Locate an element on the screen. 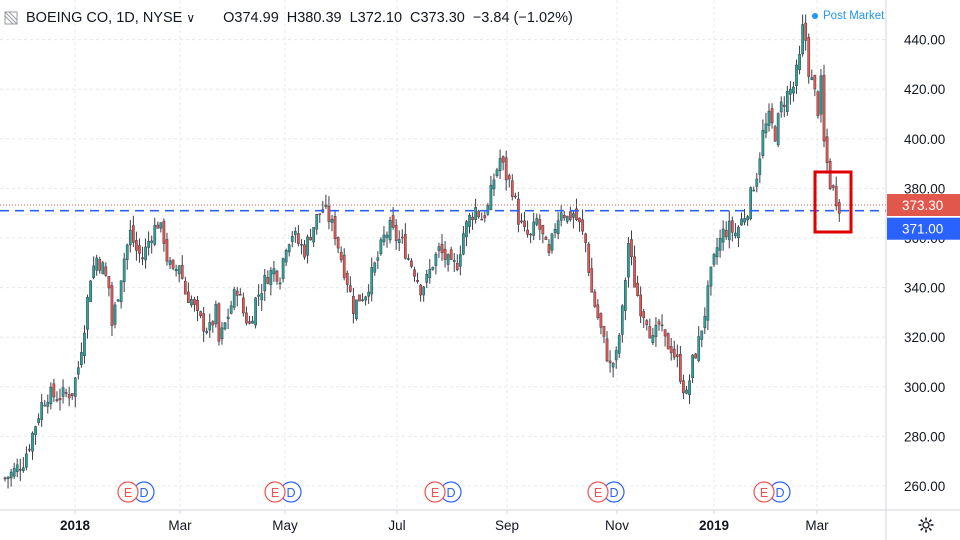  current-price-tag-bg is located at coordinates (923, 205).